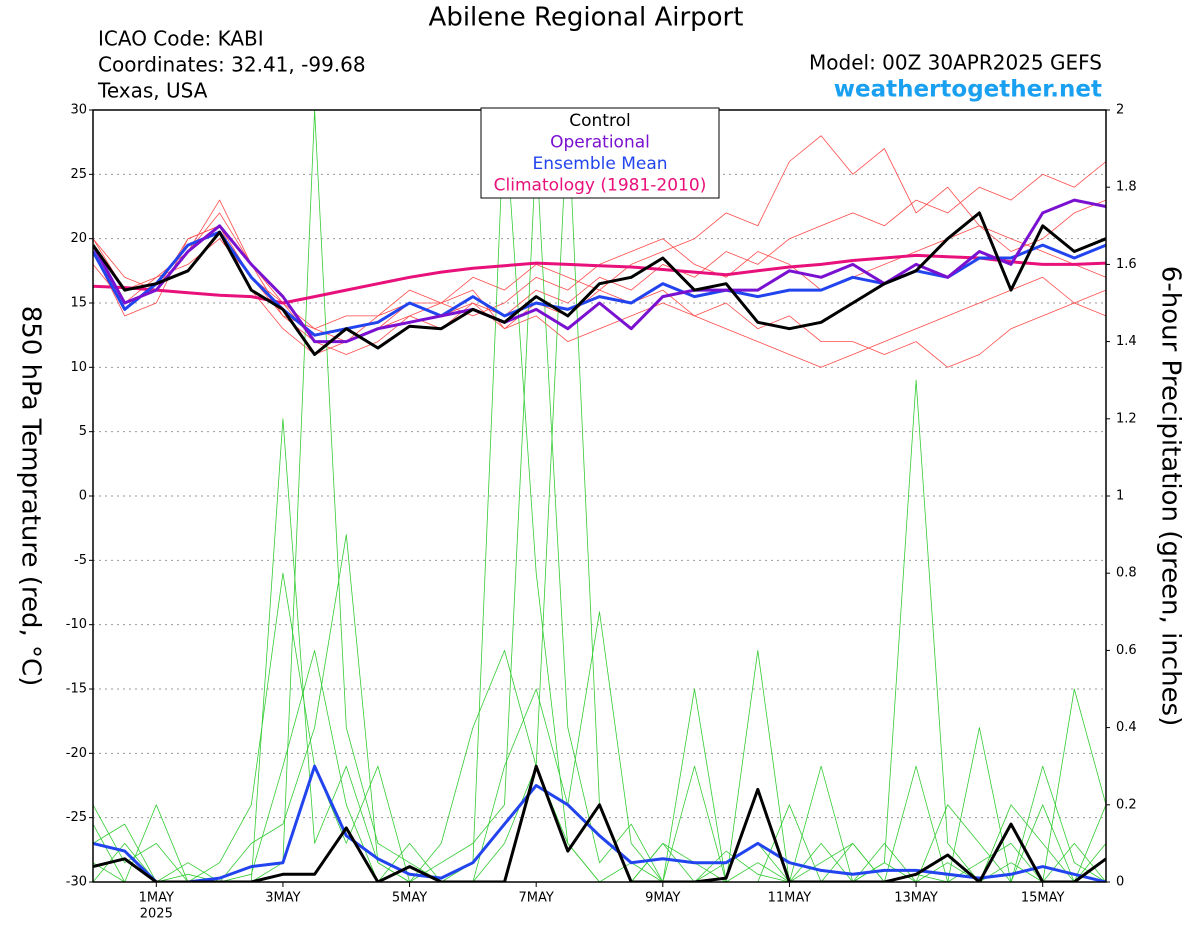 The image size is (1200, 927). Describe the element at coordinates (1120, 882) in the screenshot. I see `y2-tick-label: 0` at that location.